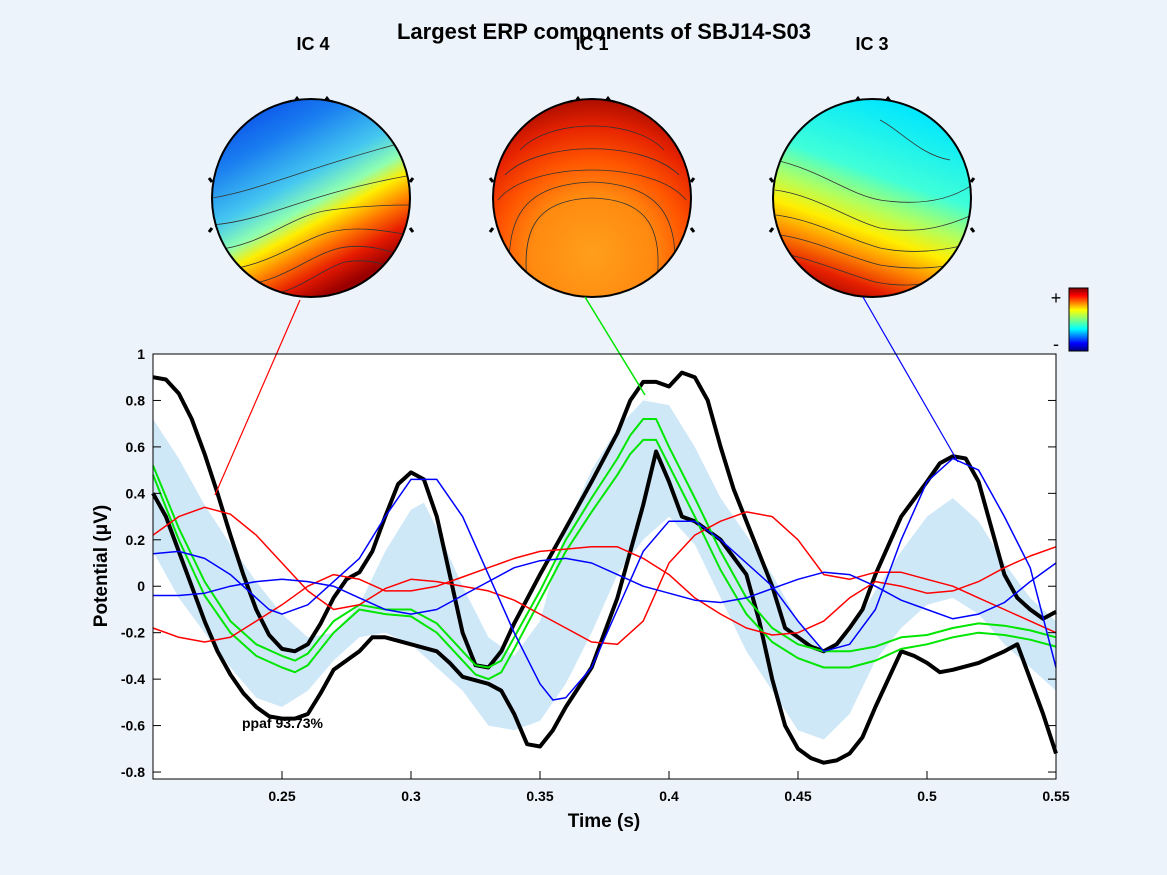 This screenshot has width=1167, height=875. I want to click on topoplot-label: IC 1, so click(591, 44).